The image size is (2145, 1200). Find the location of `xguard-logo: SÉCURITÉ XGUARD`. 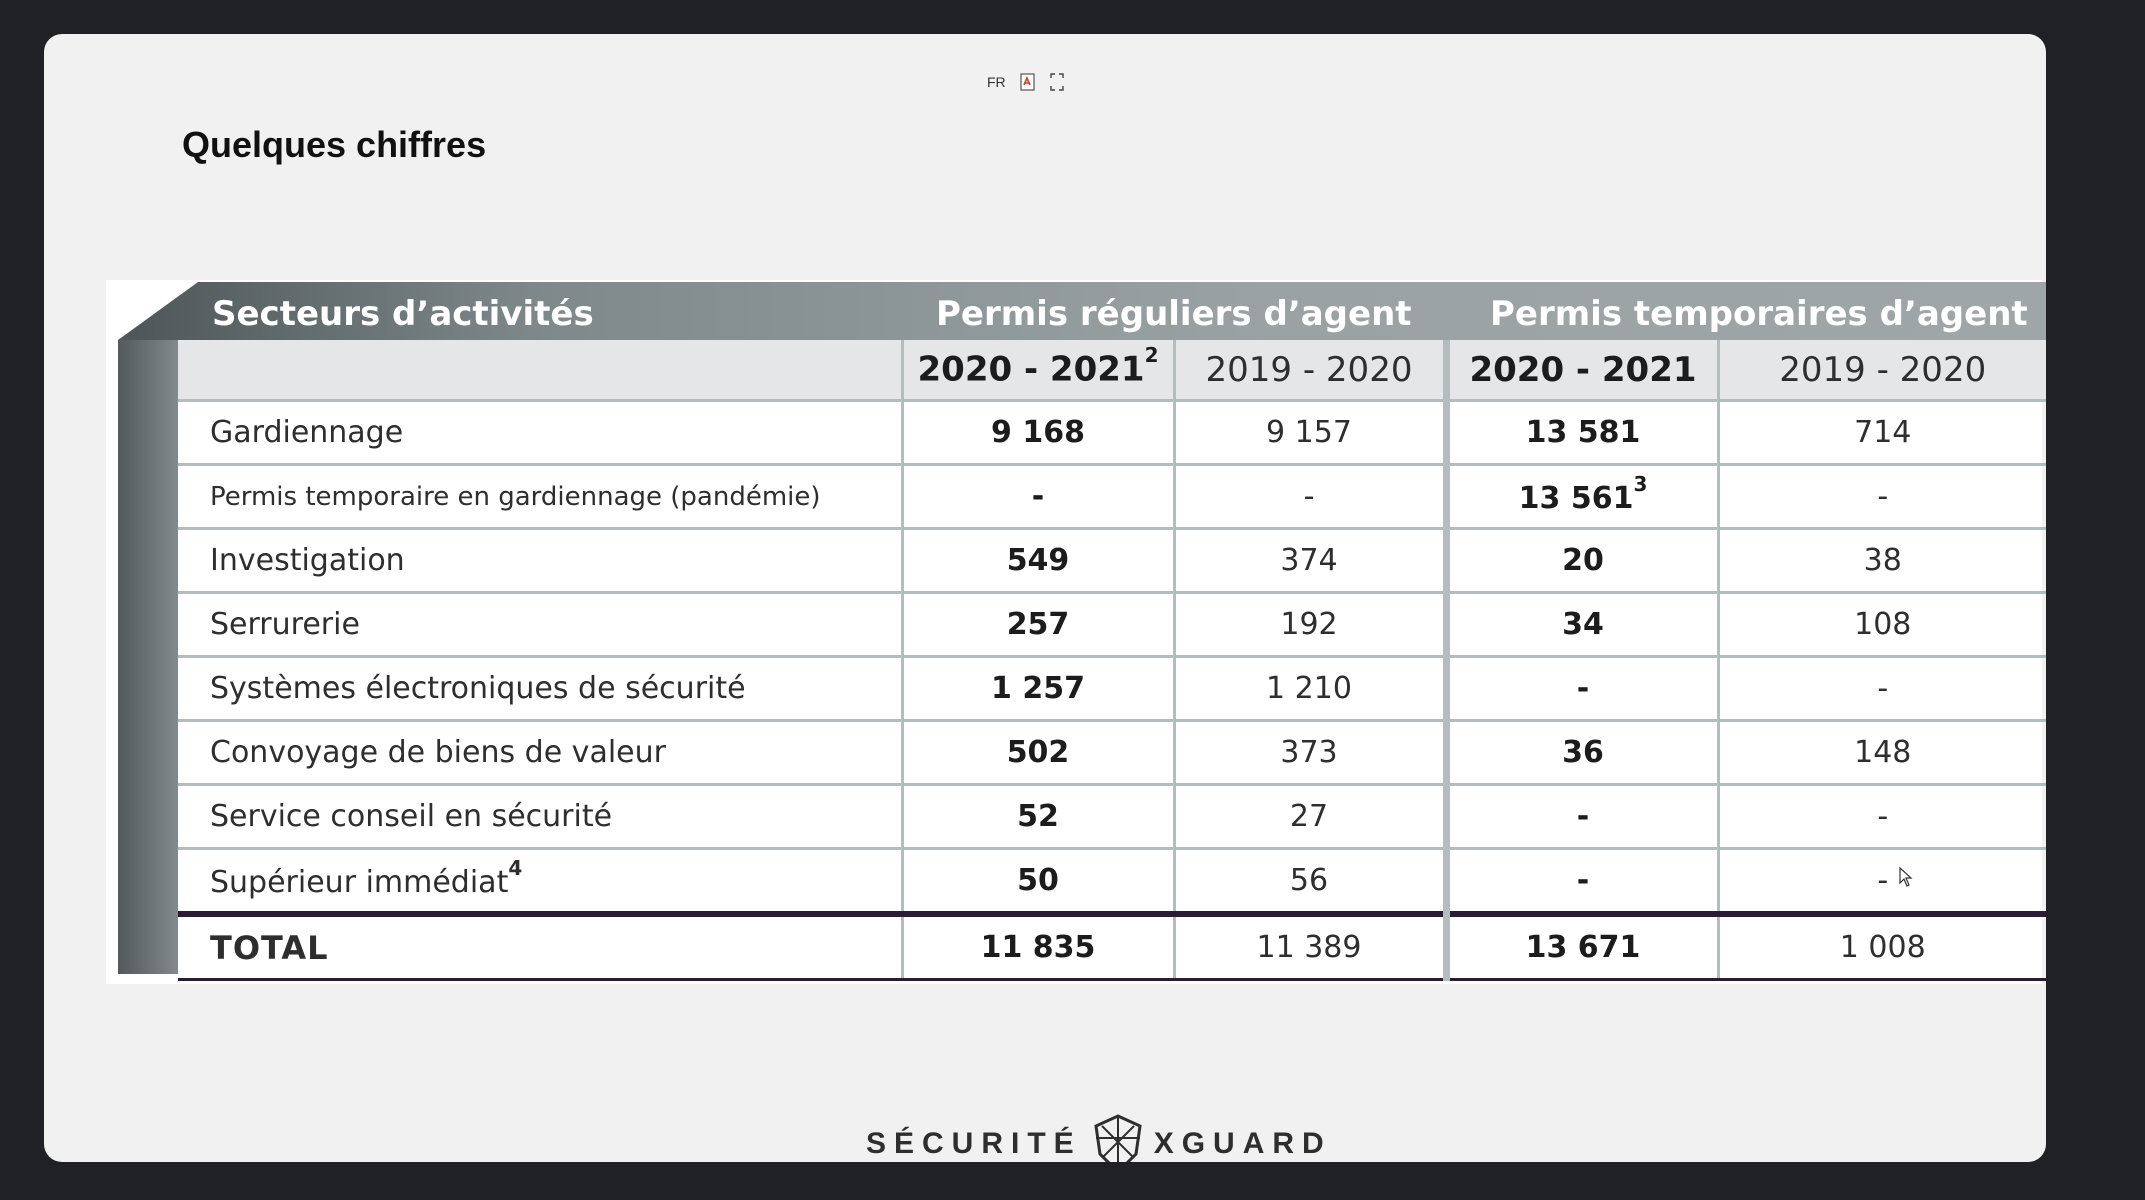

xguard-logo: SÉCURITÉ XGUARD is located at coordinates (1099, 1138).